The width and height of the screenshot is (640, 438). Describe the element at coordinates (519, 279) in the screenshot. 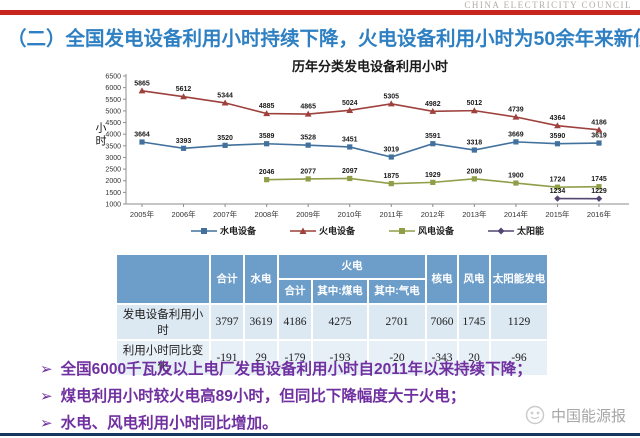

I see `table-header-solar: 太阳能发电` at that location.